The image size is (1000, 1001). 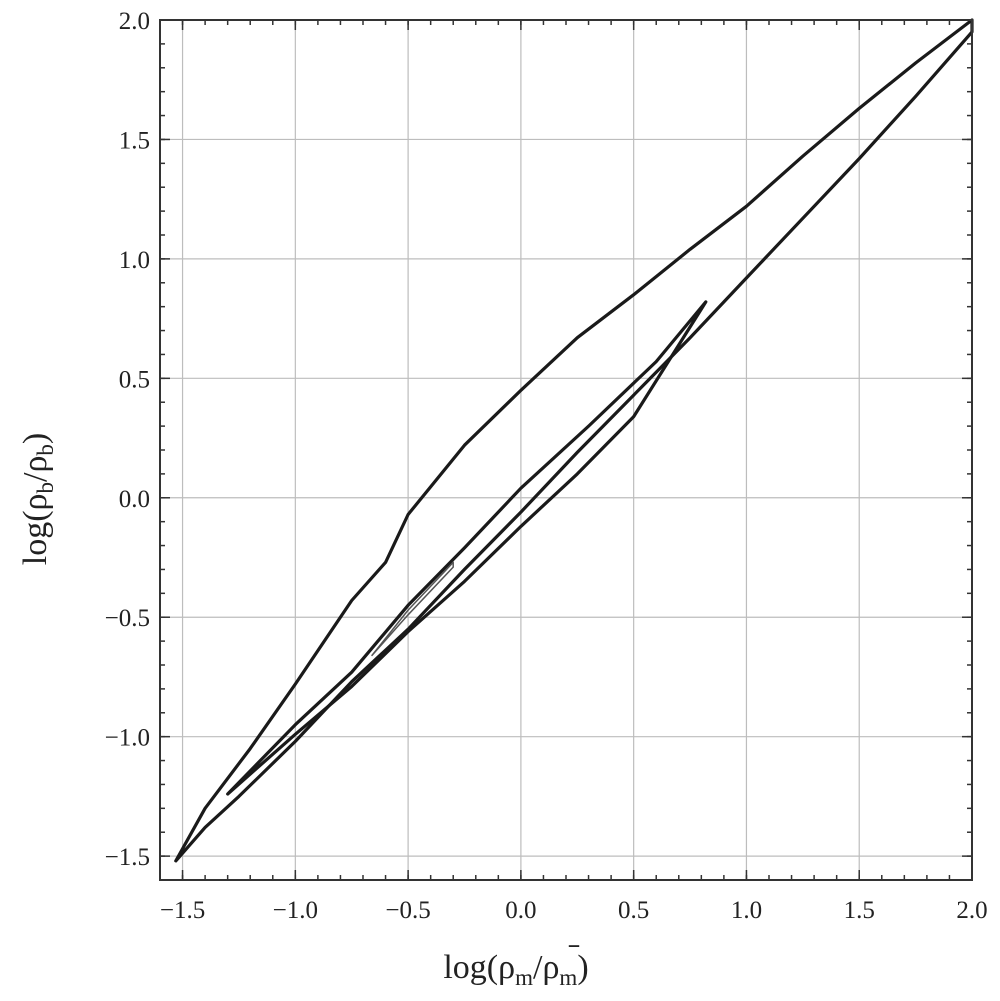 I want to click on y-tick-label: −1.5, so click(x=127, y=857).